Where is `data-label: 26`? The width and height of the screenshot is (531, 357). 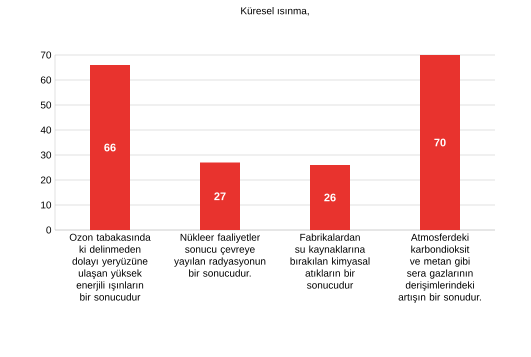 data-label: 26 is located at coordinates (330, 198).